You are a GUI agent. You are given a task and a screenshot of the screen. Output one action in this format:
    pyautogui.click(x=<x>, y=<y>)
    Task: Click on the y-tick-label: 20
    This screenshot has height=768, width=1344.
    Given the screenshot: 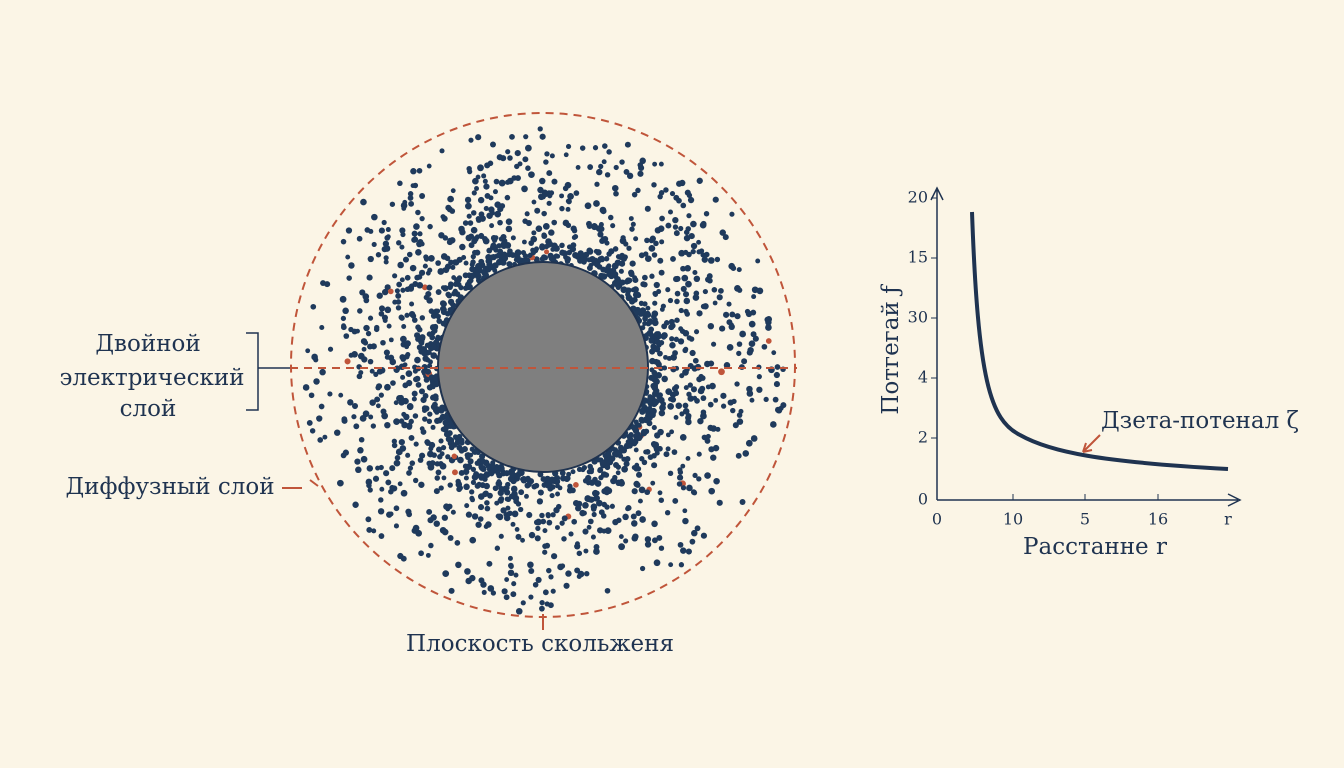 What is the action you would take?
    pyautogui.click(x=918, y=197)
    